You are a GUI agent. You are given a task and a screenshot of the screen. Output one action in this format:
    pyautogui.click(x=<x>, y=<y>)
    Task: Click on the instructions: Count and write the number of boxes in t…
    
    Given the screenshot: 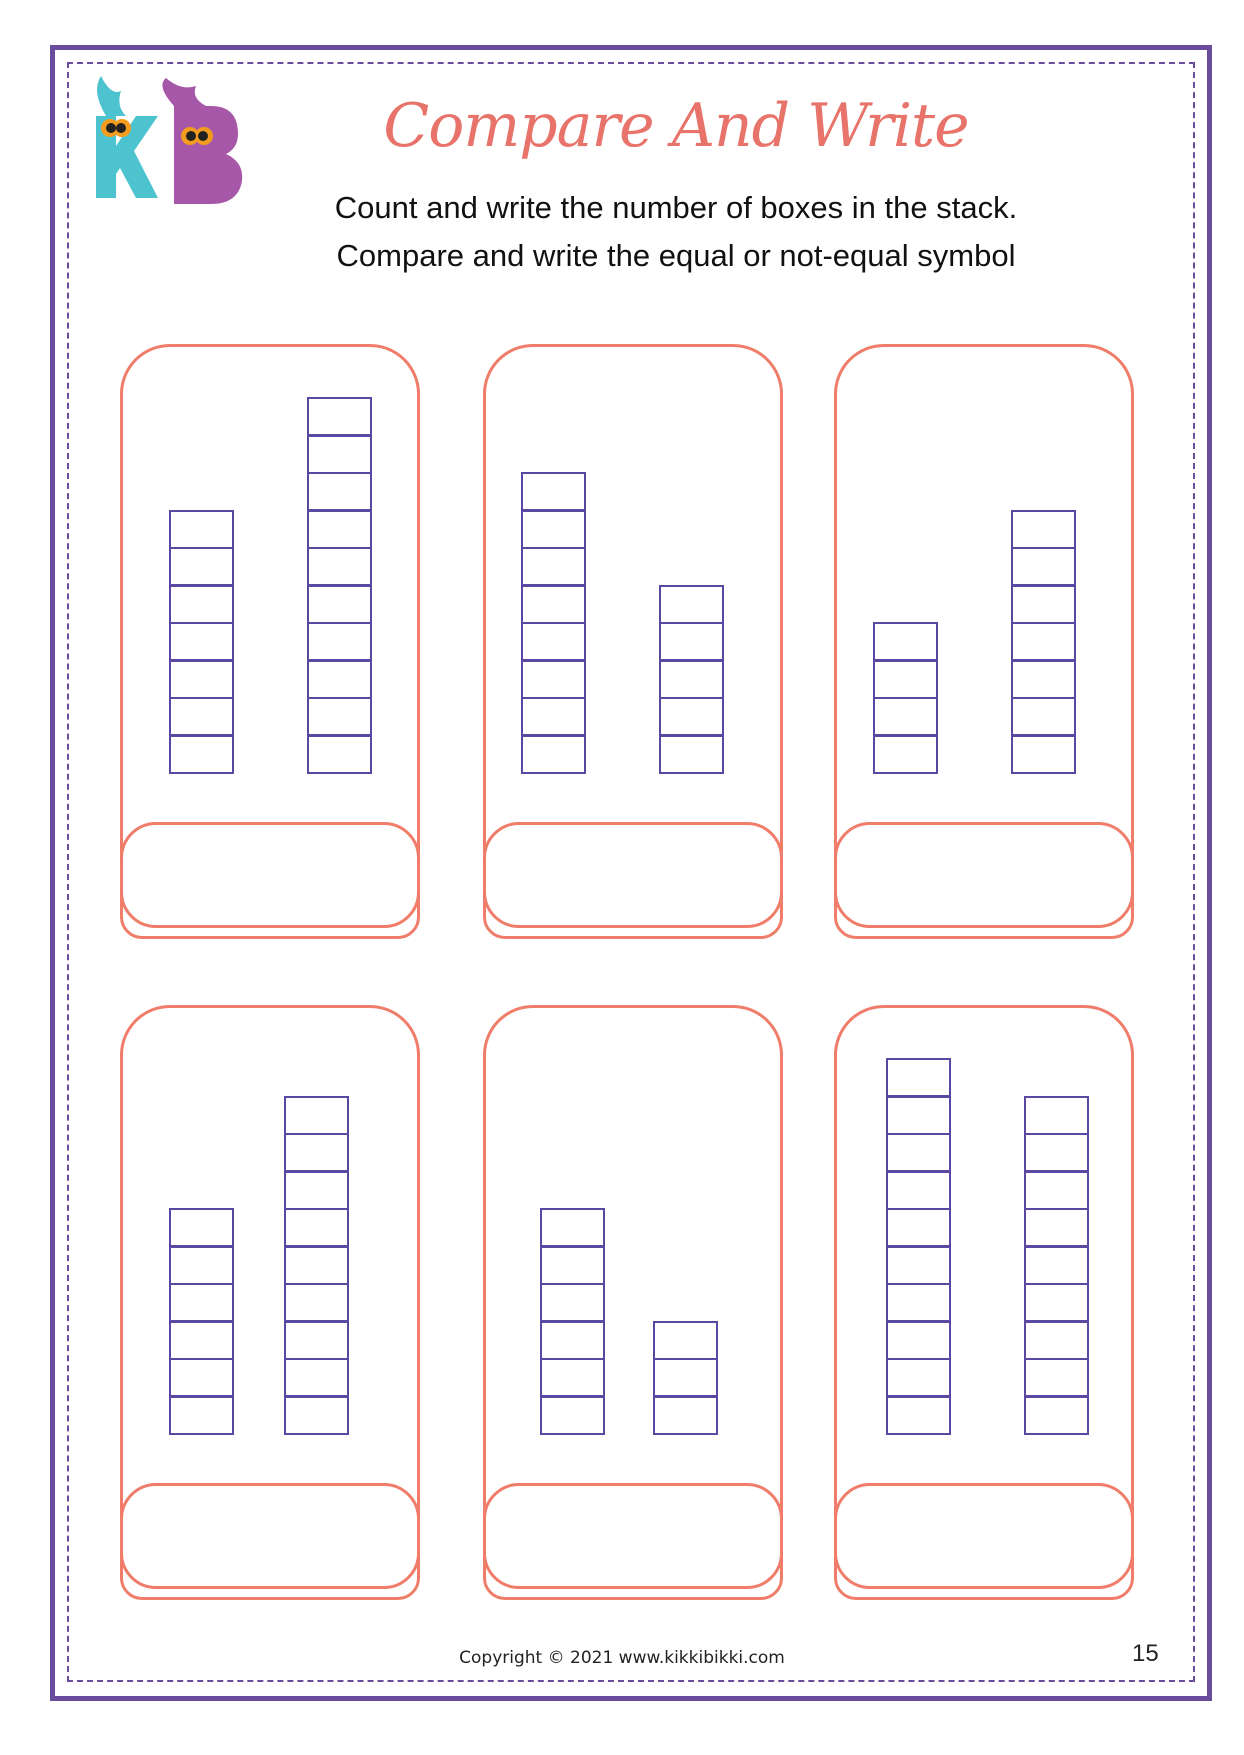 What is the action you would take?
    pyautogui.click(x=676, y=232)
    